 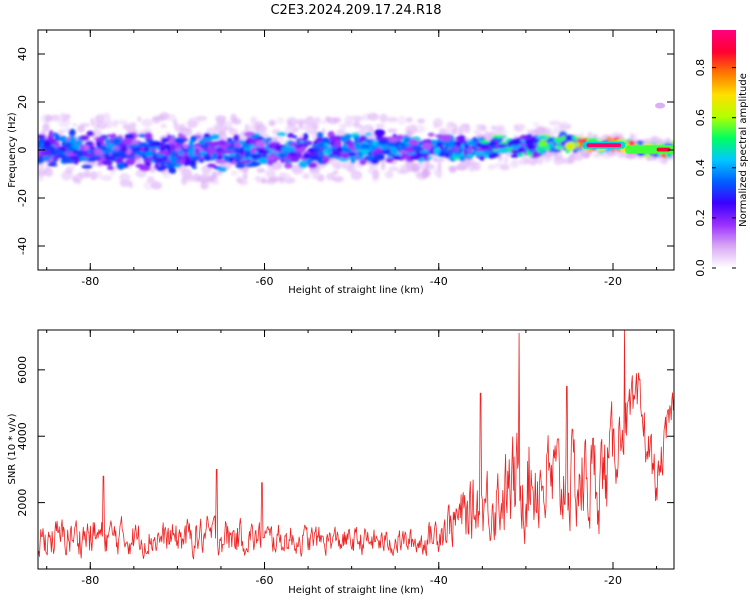 I want to click on spectrogram-y-tick-label: 40, so click(x=22, y=54).